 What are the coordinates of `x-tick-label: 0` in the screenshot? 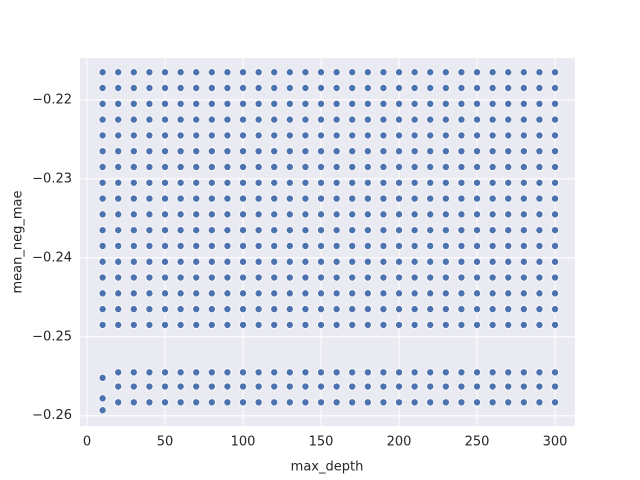 It's located at (87, 442).